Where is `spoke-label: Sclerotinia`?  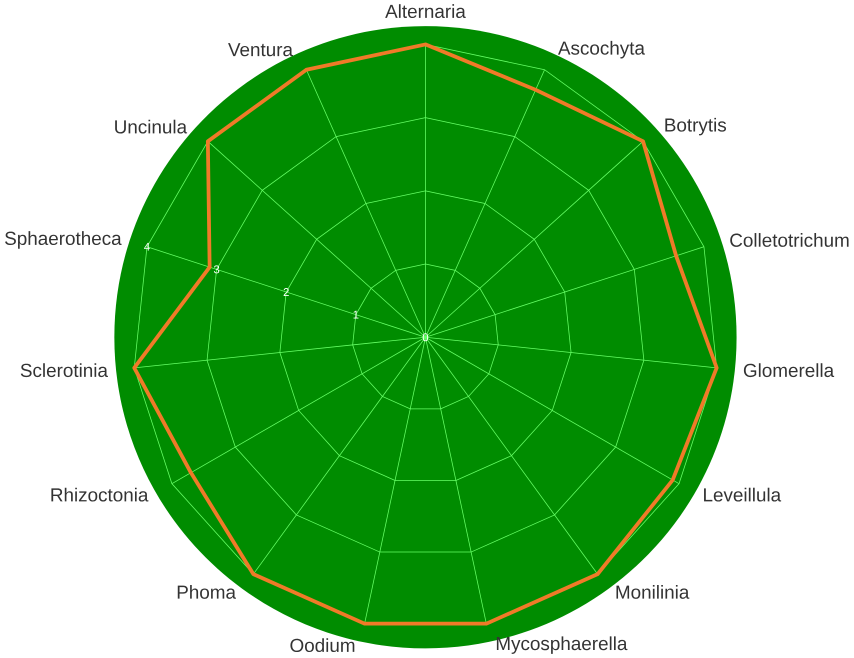 spoke-label: Sclerotinia is located at coordinates (64, 370).